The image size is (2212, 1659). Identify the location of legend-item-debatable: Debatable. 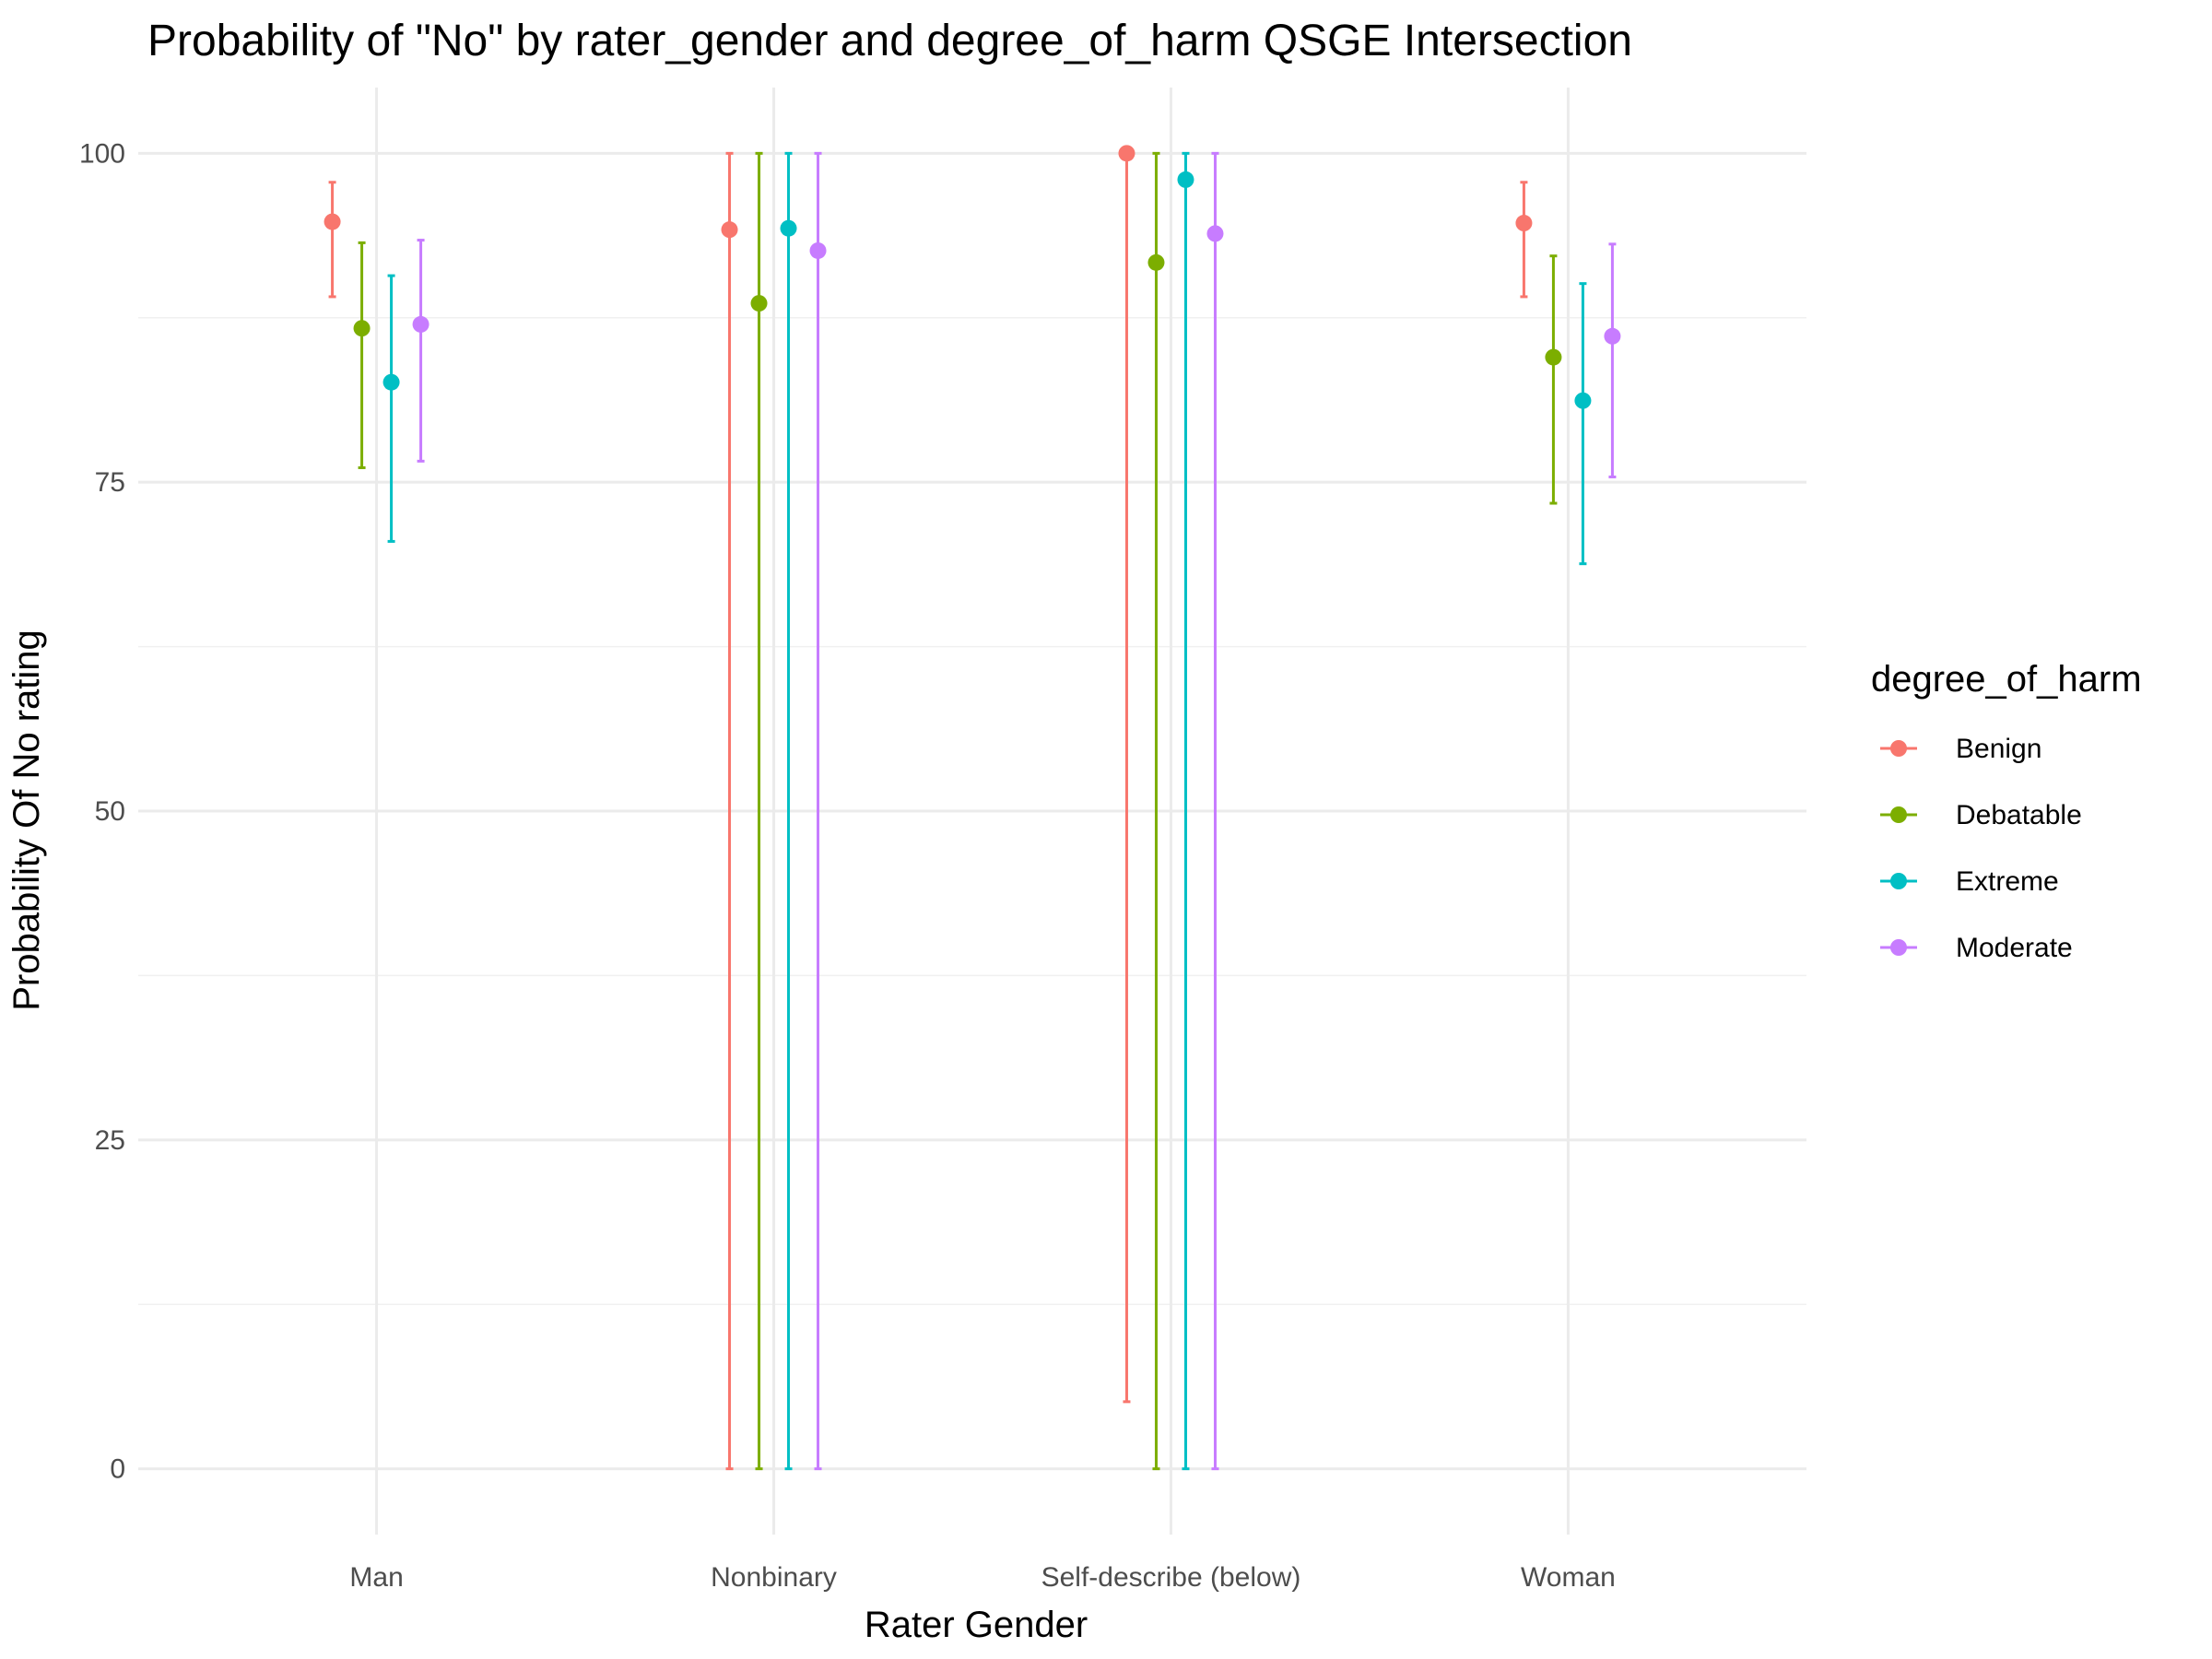
(1981, 815).